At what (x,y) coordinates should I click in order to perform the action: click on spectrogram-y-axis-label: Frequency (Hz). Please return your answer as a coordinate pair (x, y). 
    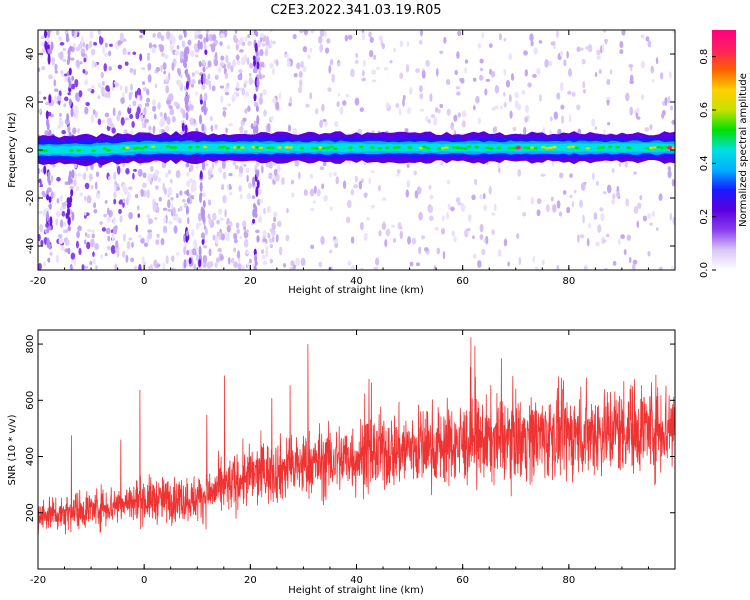
    Looking at the image, I should click on (12, 150).